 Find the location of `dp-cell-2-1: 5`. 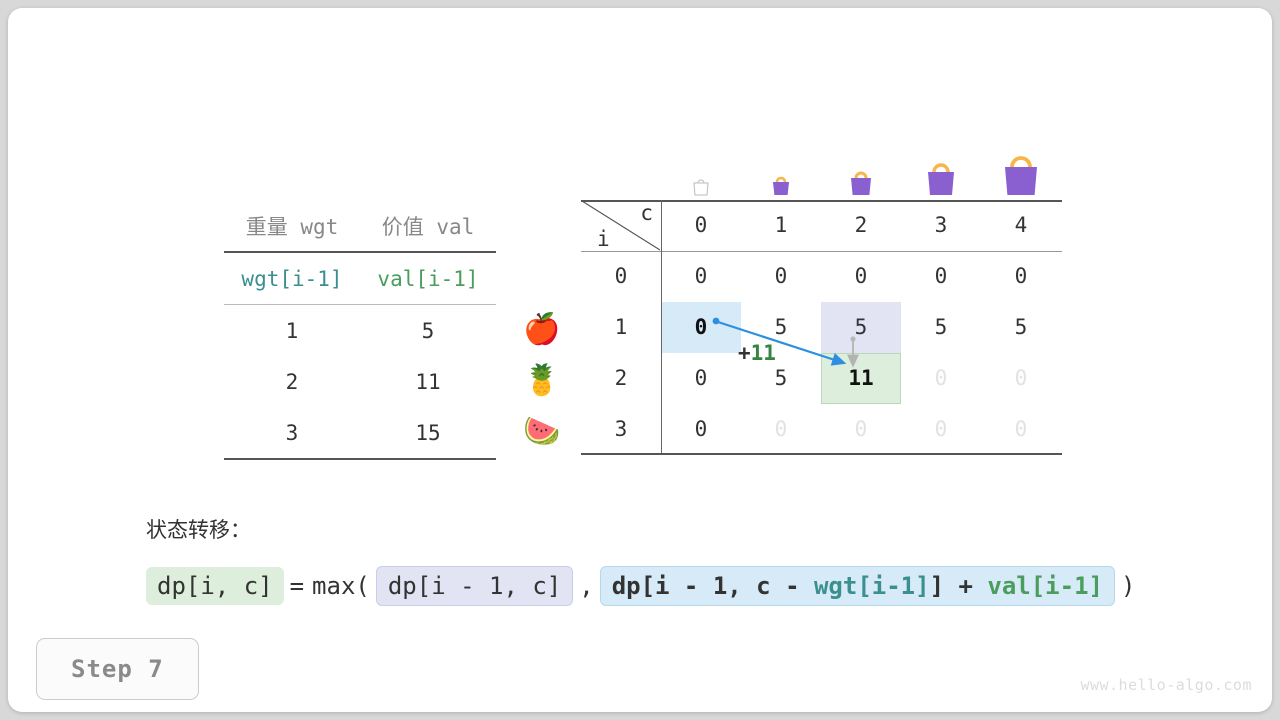

dp-cell-2-1: 5 is located at coordinates (781, 378).